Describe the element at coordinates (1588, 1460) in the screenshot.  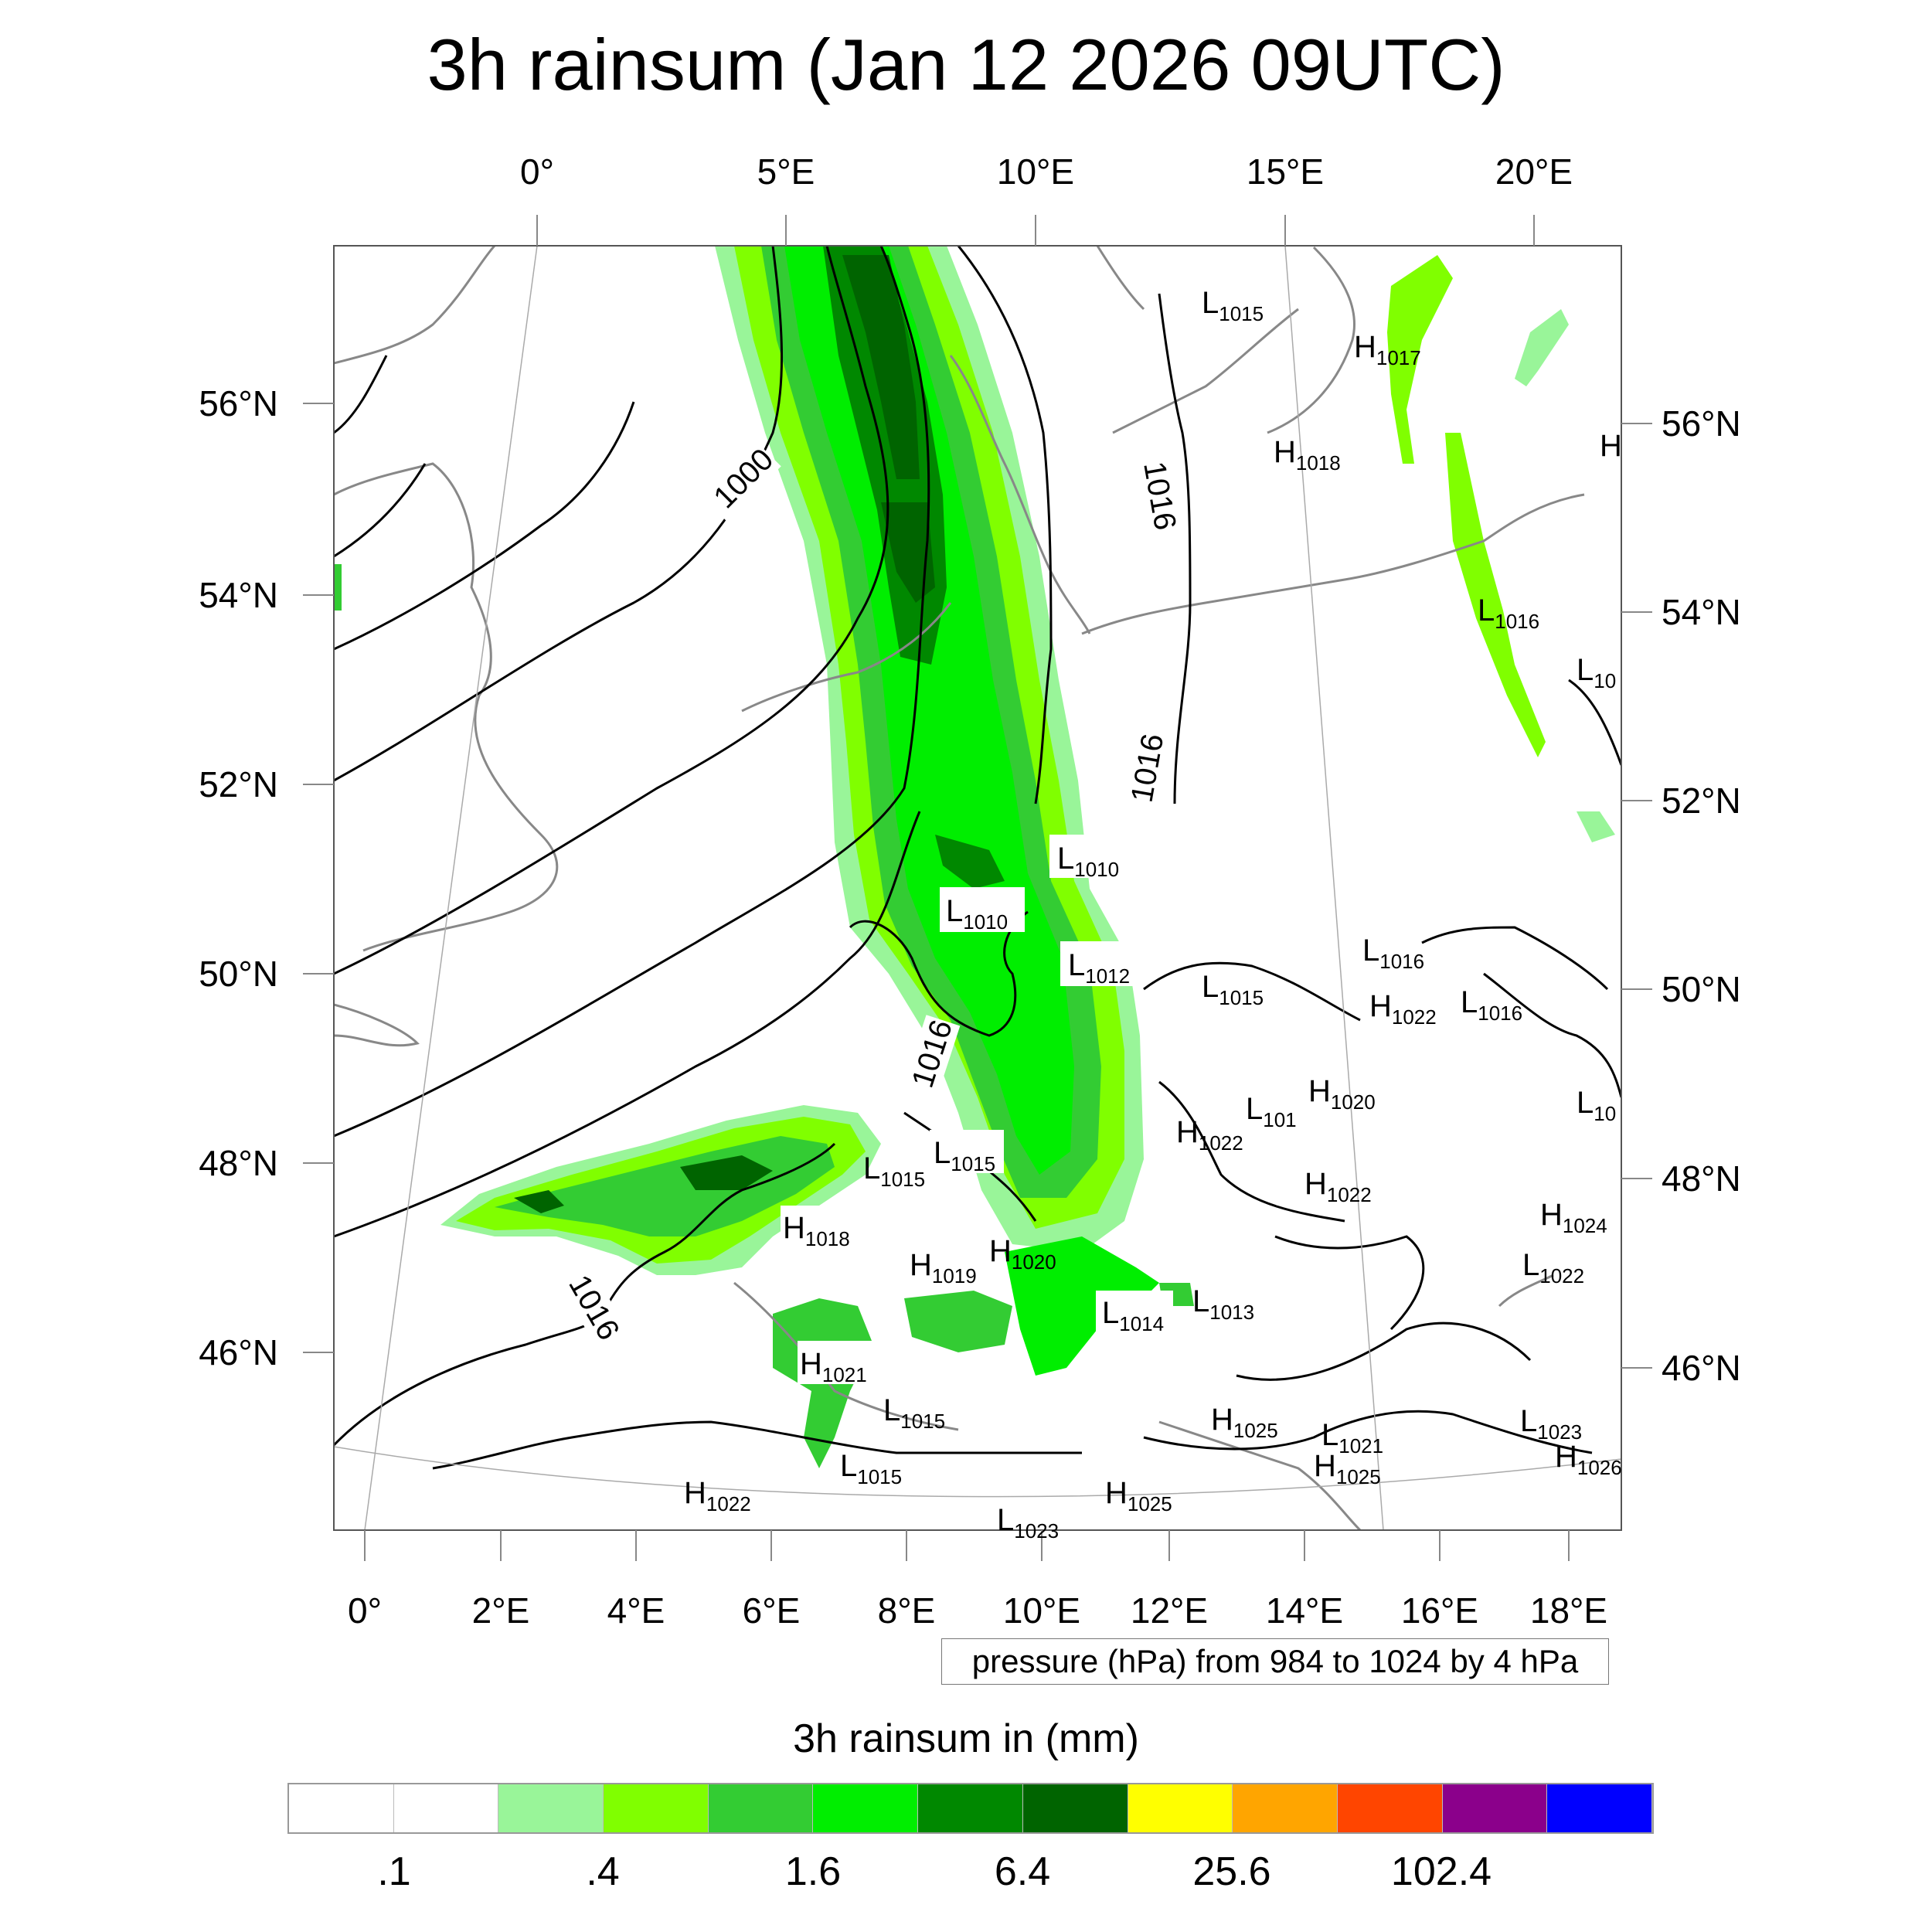
I see `pressure-center: H1026` at that location.